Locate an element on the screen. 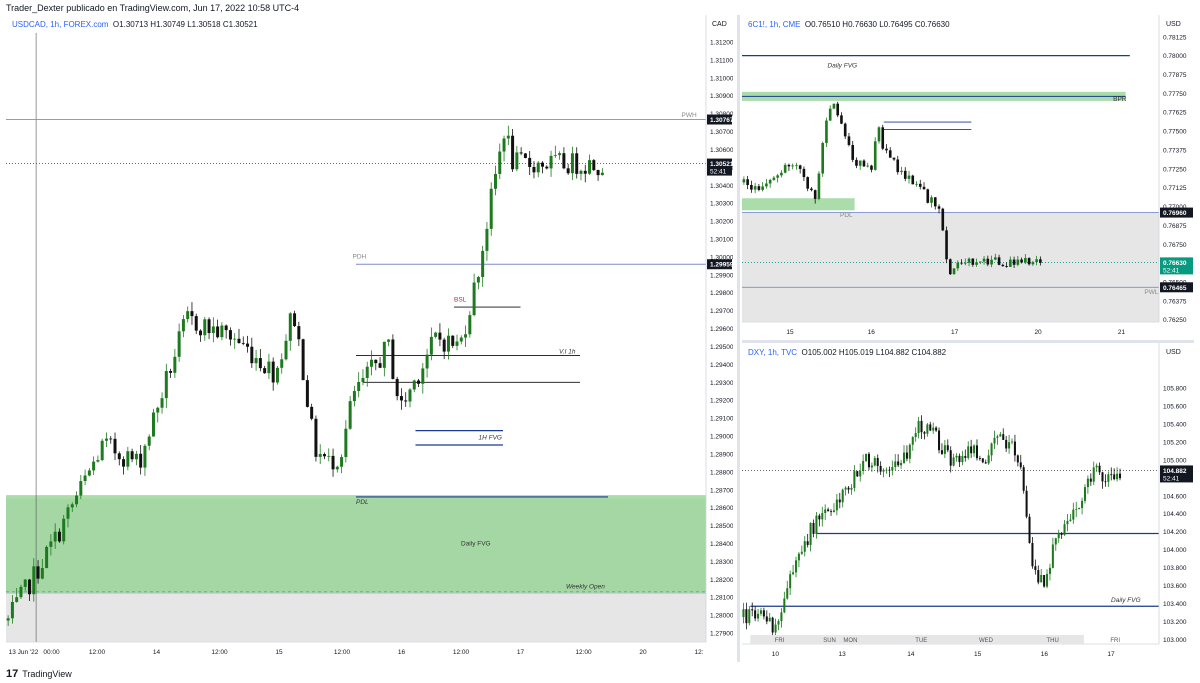  dxy-symbol: DXY, 1h, TVC is located at coordinates (773, 352).